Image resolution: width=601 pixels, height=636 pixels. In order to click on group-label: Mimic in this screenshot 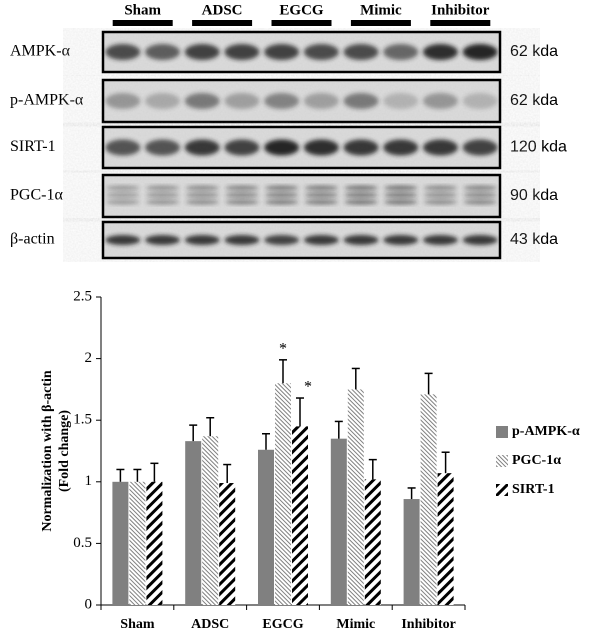, I will do `click(381, 10)`.